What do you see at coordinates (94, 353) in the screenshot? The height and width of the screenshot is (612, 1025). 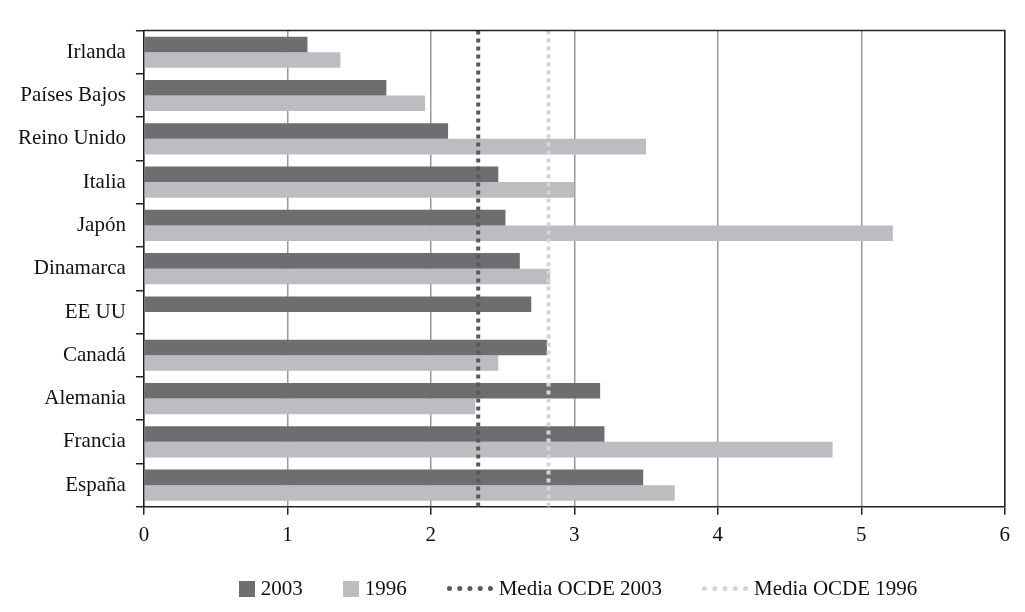 I see `y-tick-label: Canadá` at bounding box center [94, 353].